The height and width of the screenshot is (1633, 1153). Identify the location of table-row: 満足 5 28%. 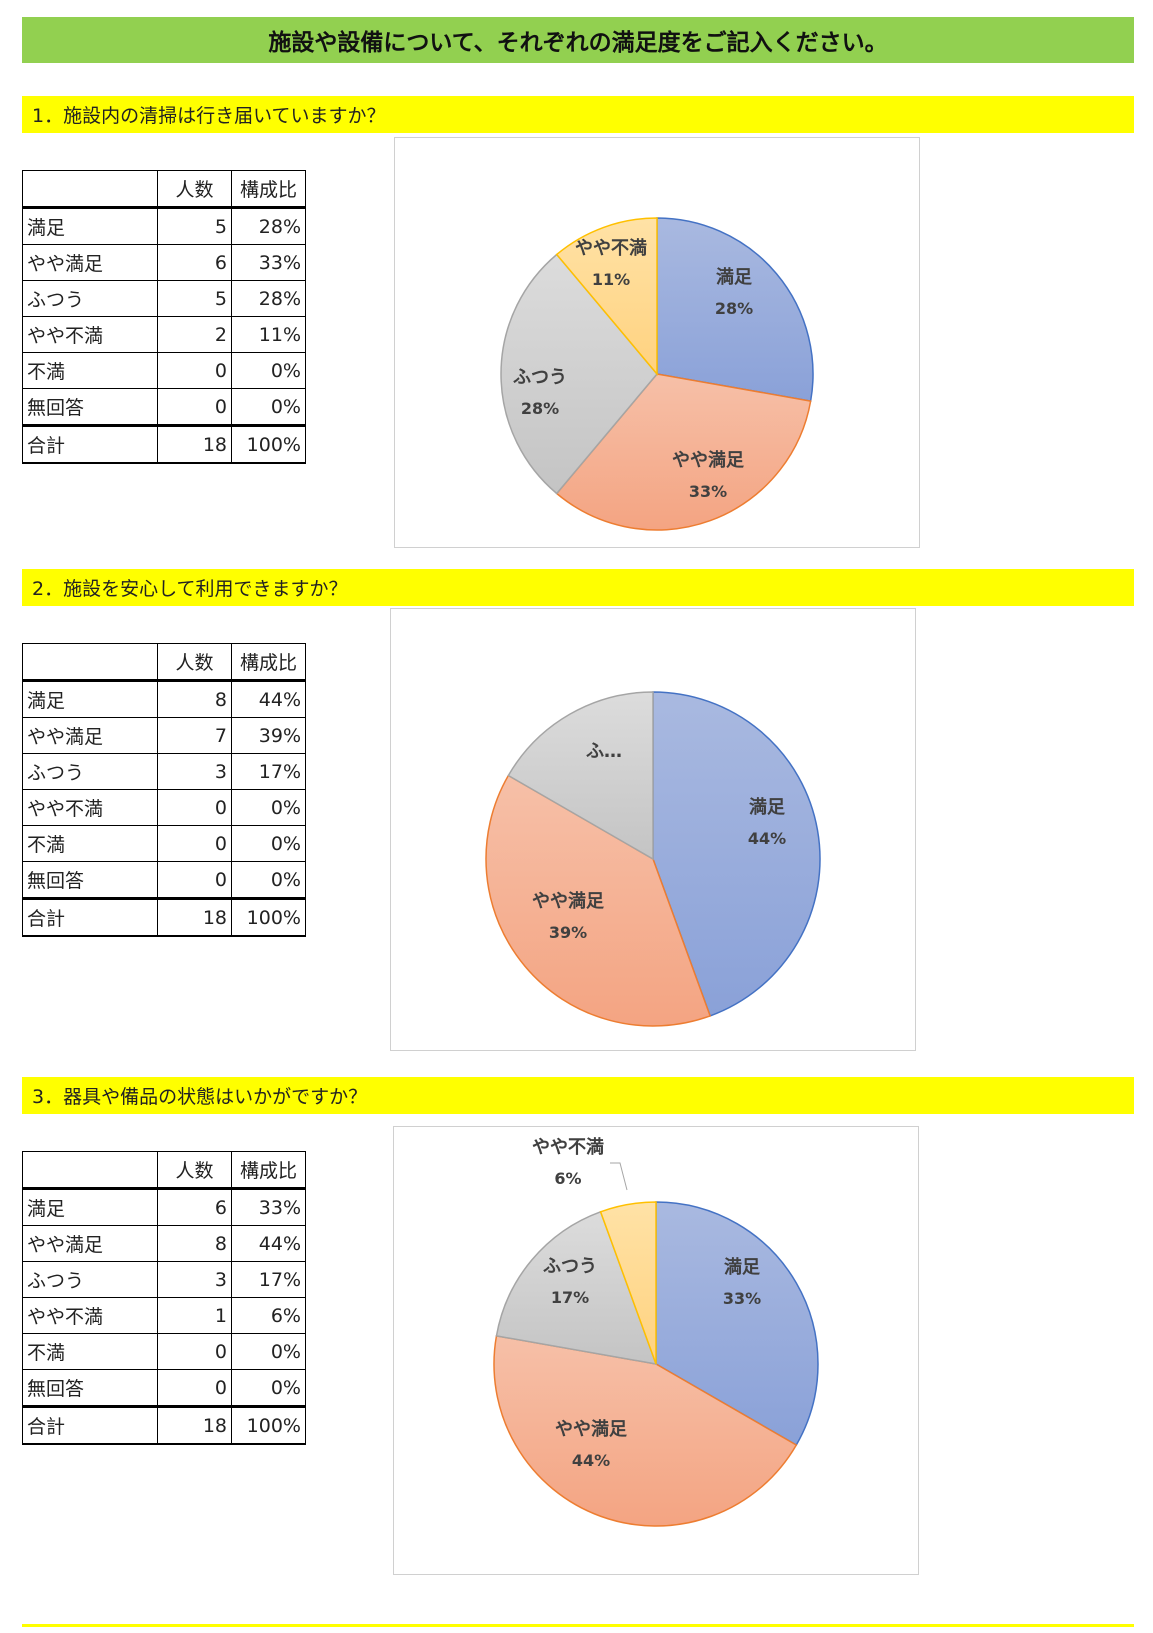
(164, 226).